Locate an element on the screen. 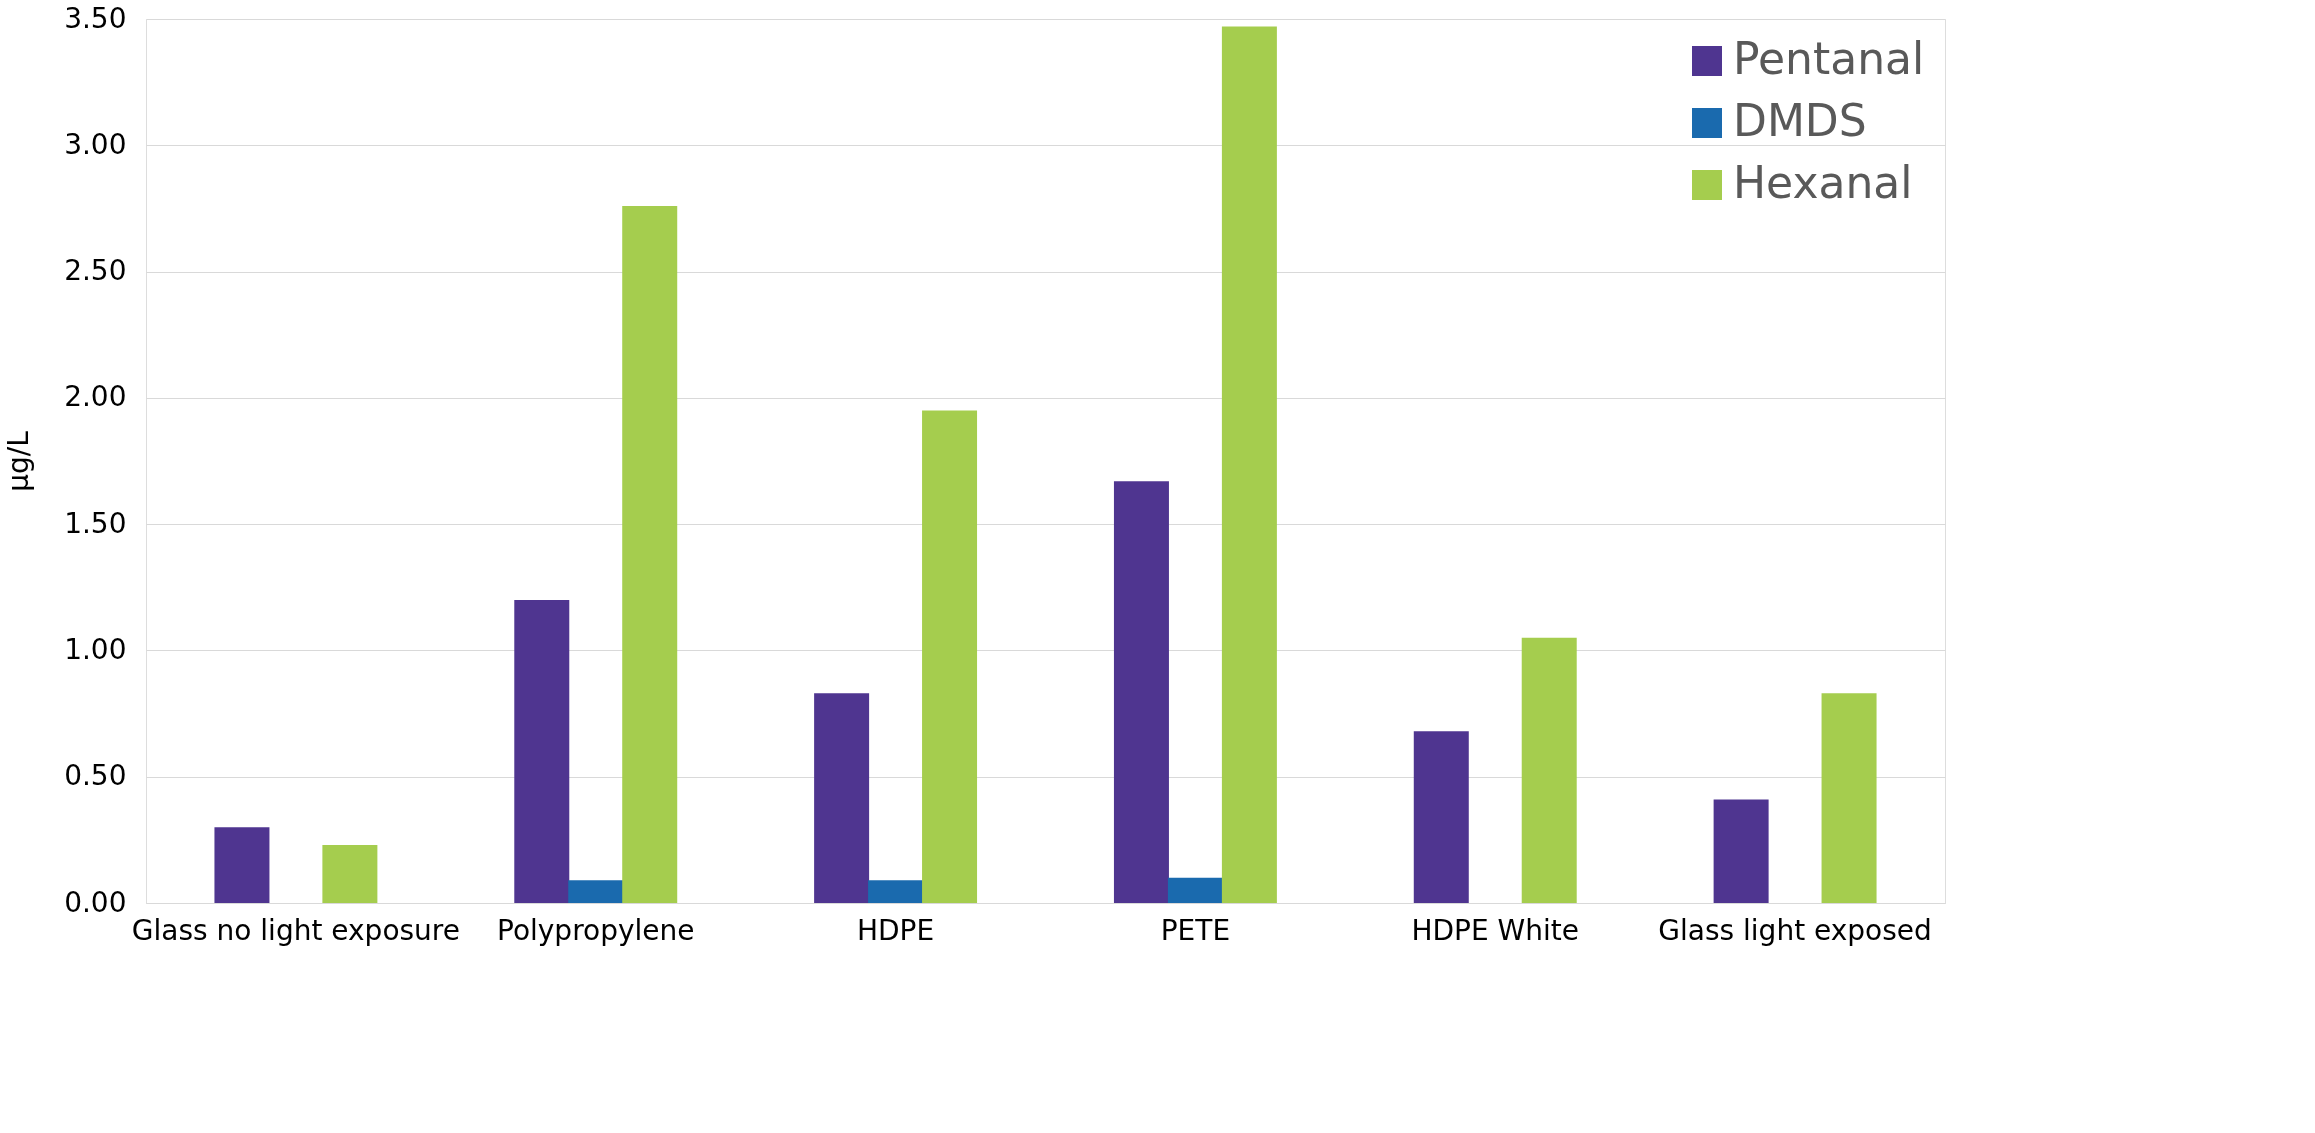 The image size is (2315, 1133). legend-label: Pentanal is located at coordinates (1829, 58).